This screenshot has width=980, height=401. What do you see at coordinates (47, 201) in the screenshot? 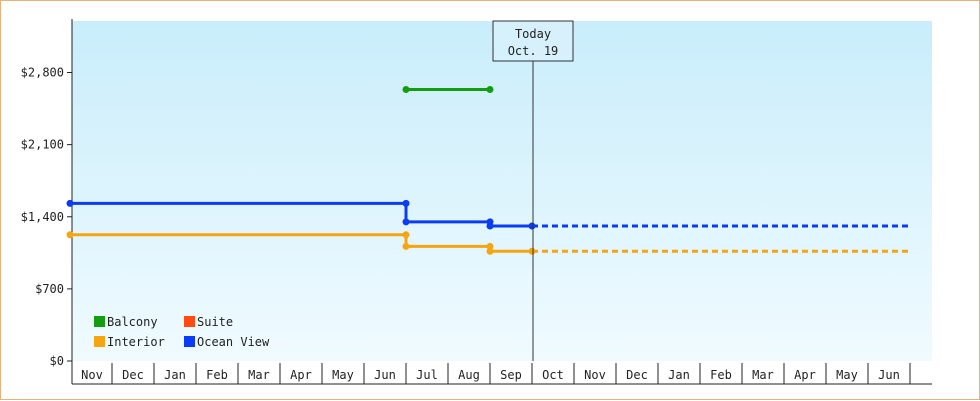
I see `y-axis: $0 $700 $1,400 $2,100 $2,800` at bounding box center [47, 201].